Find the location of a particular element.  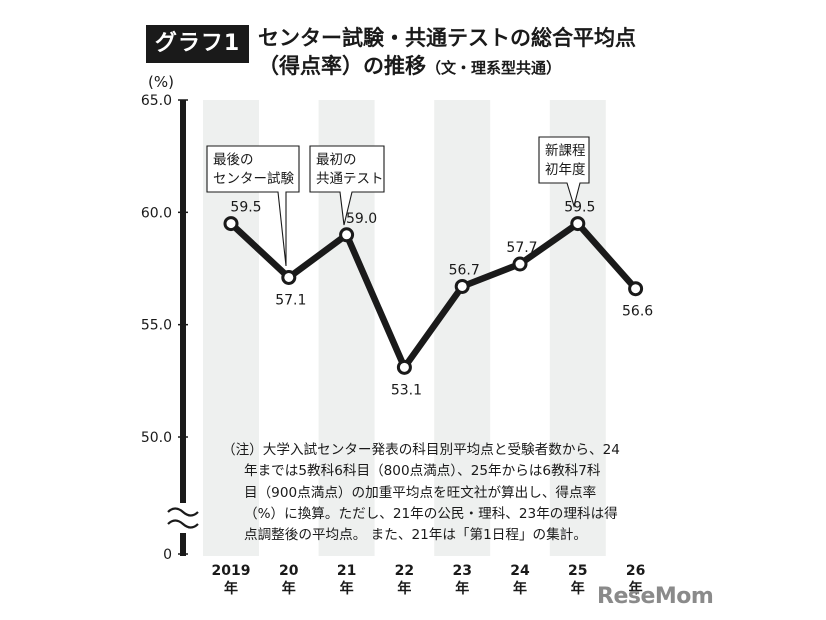

footnote-line-1: （注）大学入試センター発表の科目別平均点と受験者数から、24 is located at coordinates (421, 450).